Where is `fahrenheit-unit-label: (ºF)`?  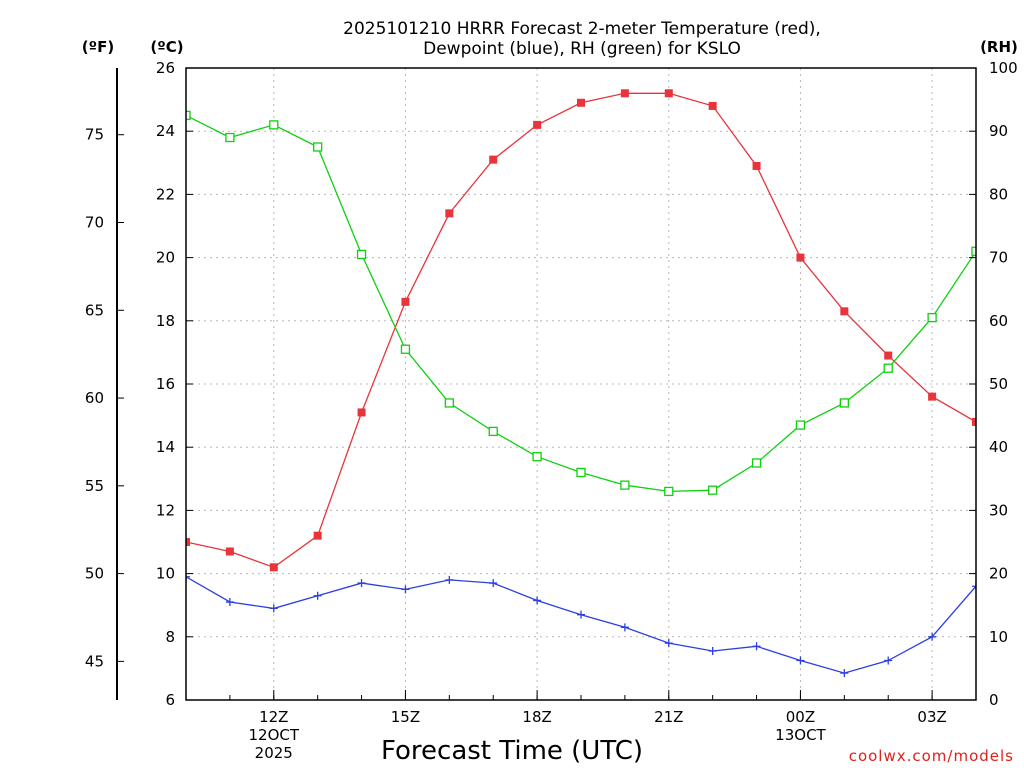
fahrenheit-unit-label: (ºF) is located at coordinates (98, 47).